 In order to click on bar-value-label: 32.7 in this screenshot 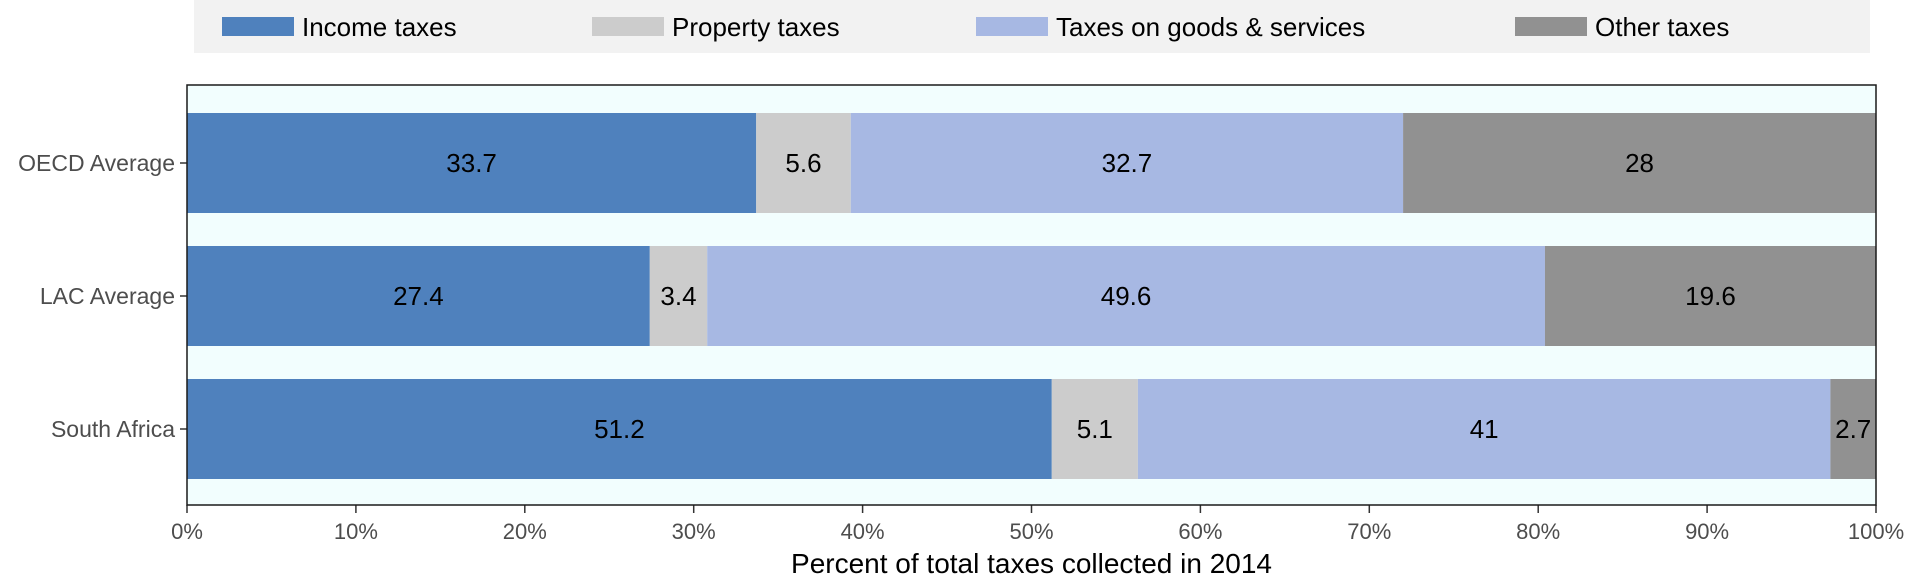, I will do `click(1127, 163)`.